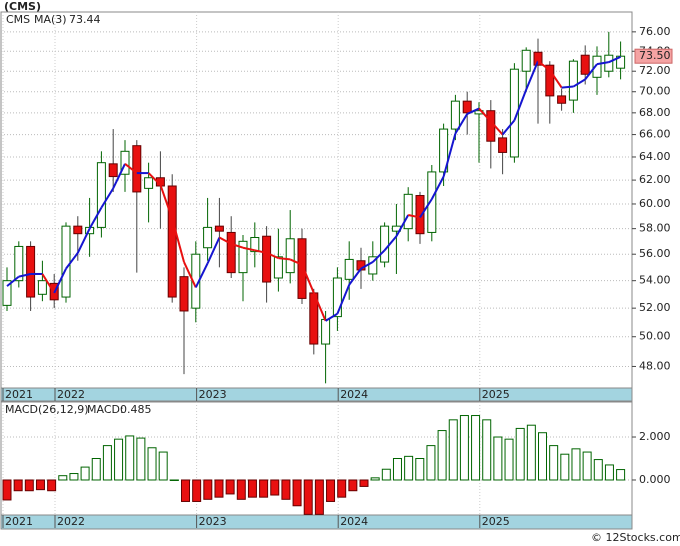 The image size is (680, 546). What do you see at coordinates (213, 521) in the screenshot?
I see `x-tick-label: 2023` at bounding box center [213, 521].